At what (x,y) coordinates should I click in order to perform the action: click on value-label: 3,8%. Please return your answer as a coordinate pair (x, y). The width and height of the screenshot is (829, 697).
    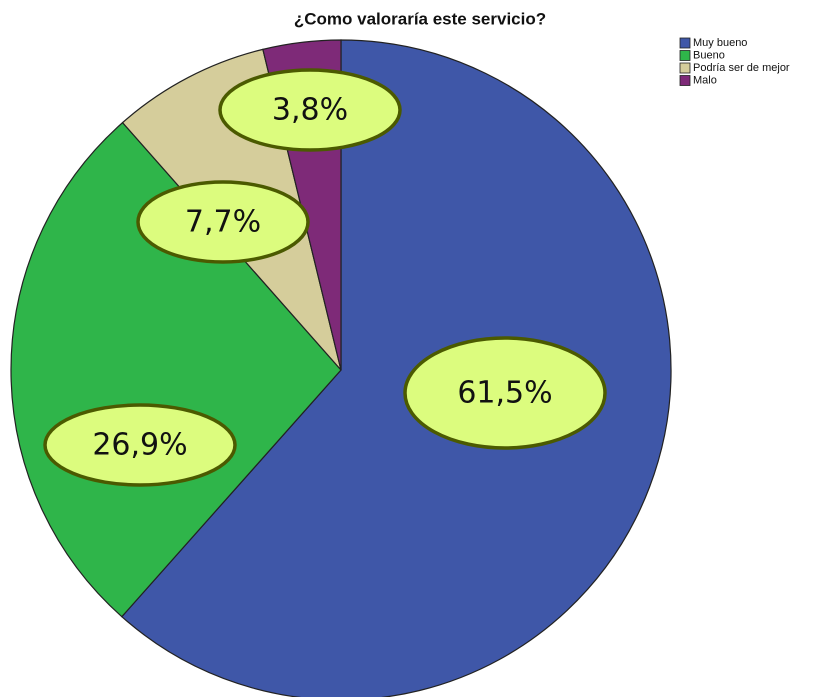
    Looking at the image, I should click on (310, 110).